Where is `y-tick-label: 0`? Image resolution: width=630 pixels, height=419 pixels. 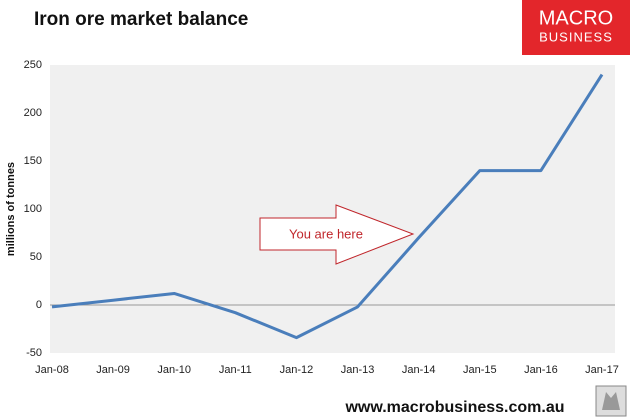
y-tick-label: 0 is located at coordinates (39, 305).